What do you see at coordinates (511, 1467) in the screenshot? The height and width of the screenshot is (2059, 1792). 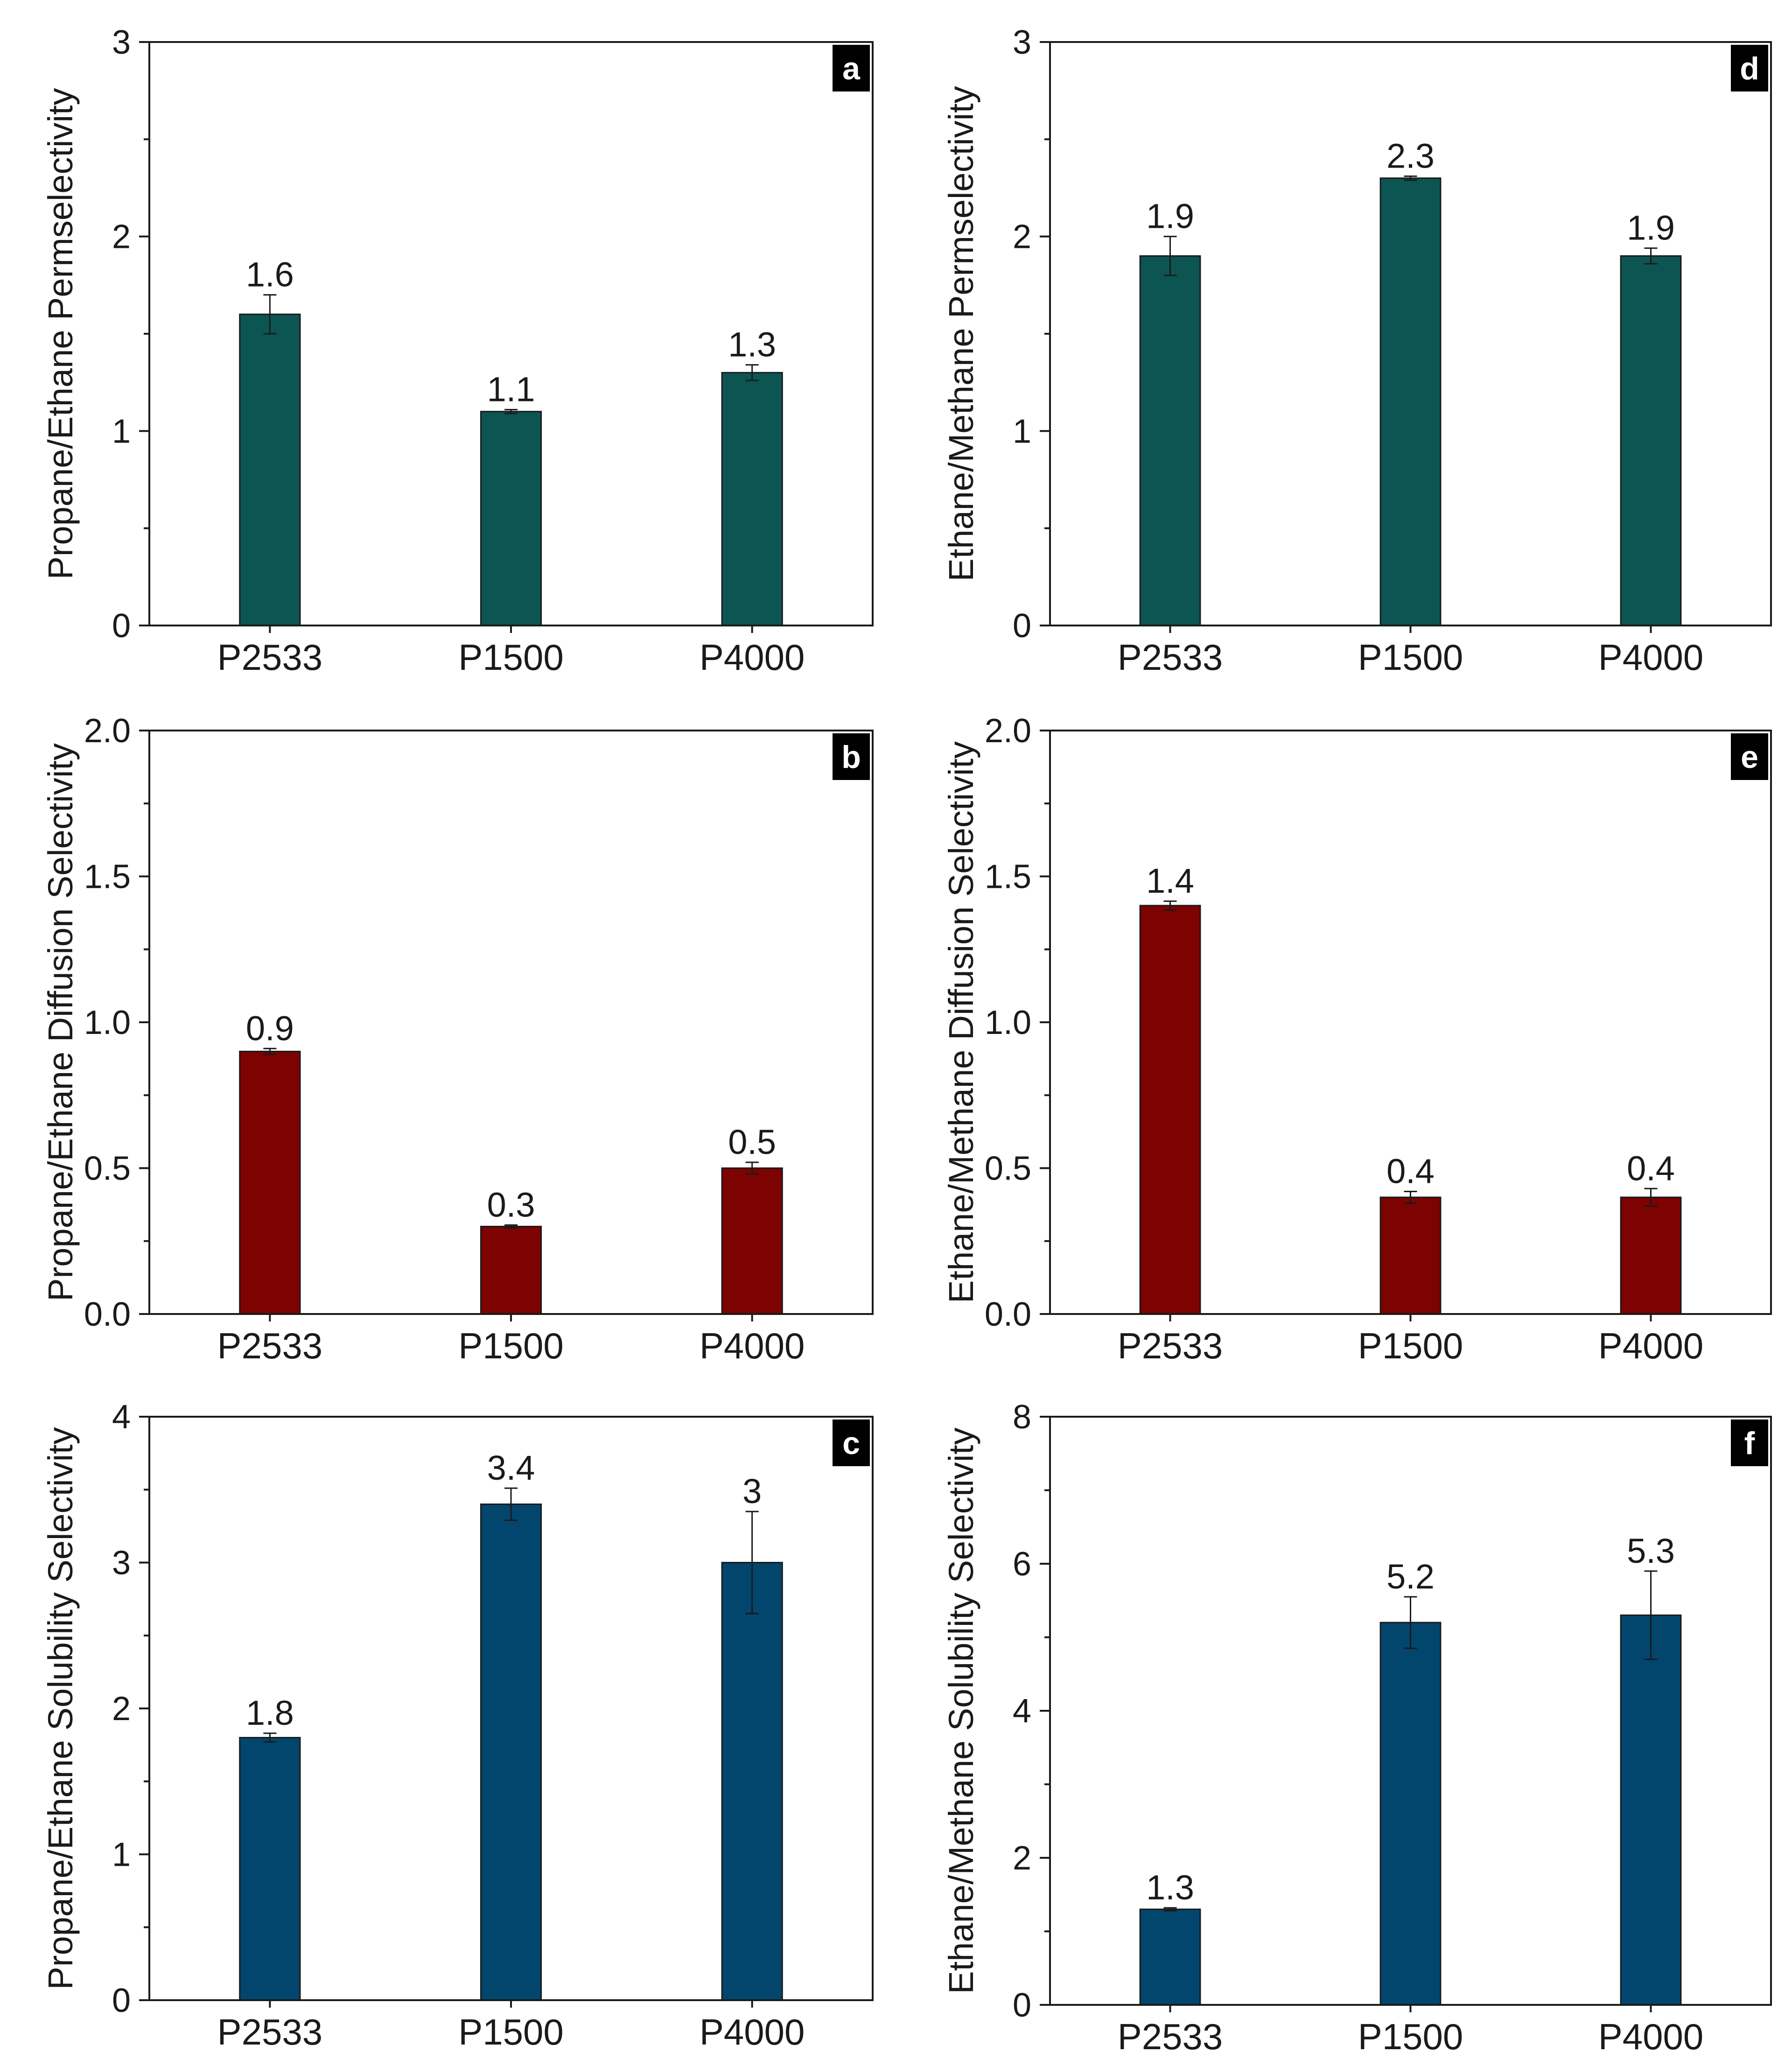 I see `data-label: 3.4` at bounding box center [511, 1467].